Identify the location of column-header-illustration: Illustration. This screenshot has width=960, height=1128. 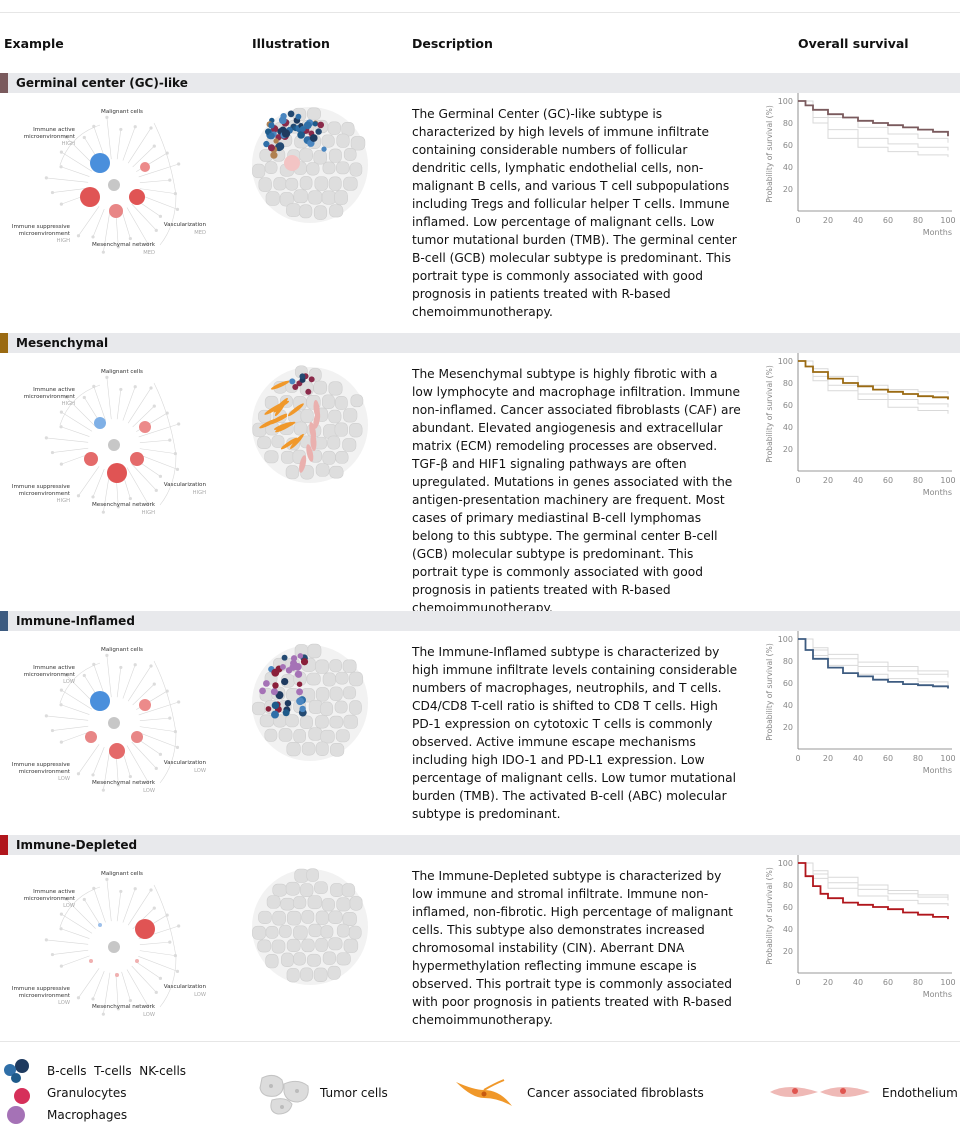
(291, 43).